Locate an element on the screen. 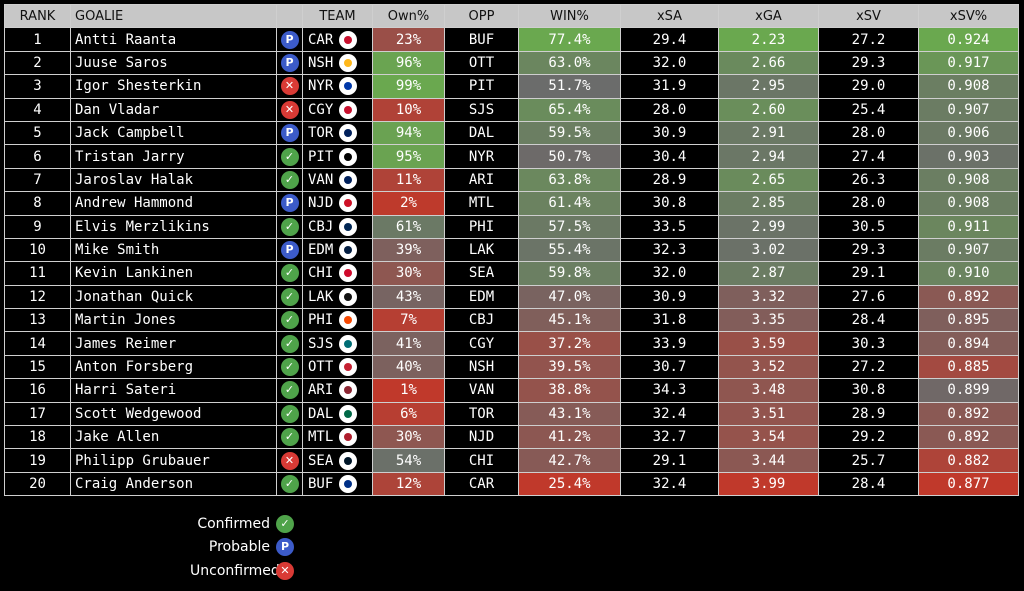 This screenshot has height=591, width=1024. goalie-name-cell: Harri Sateri is located at coordinates (173, 390).